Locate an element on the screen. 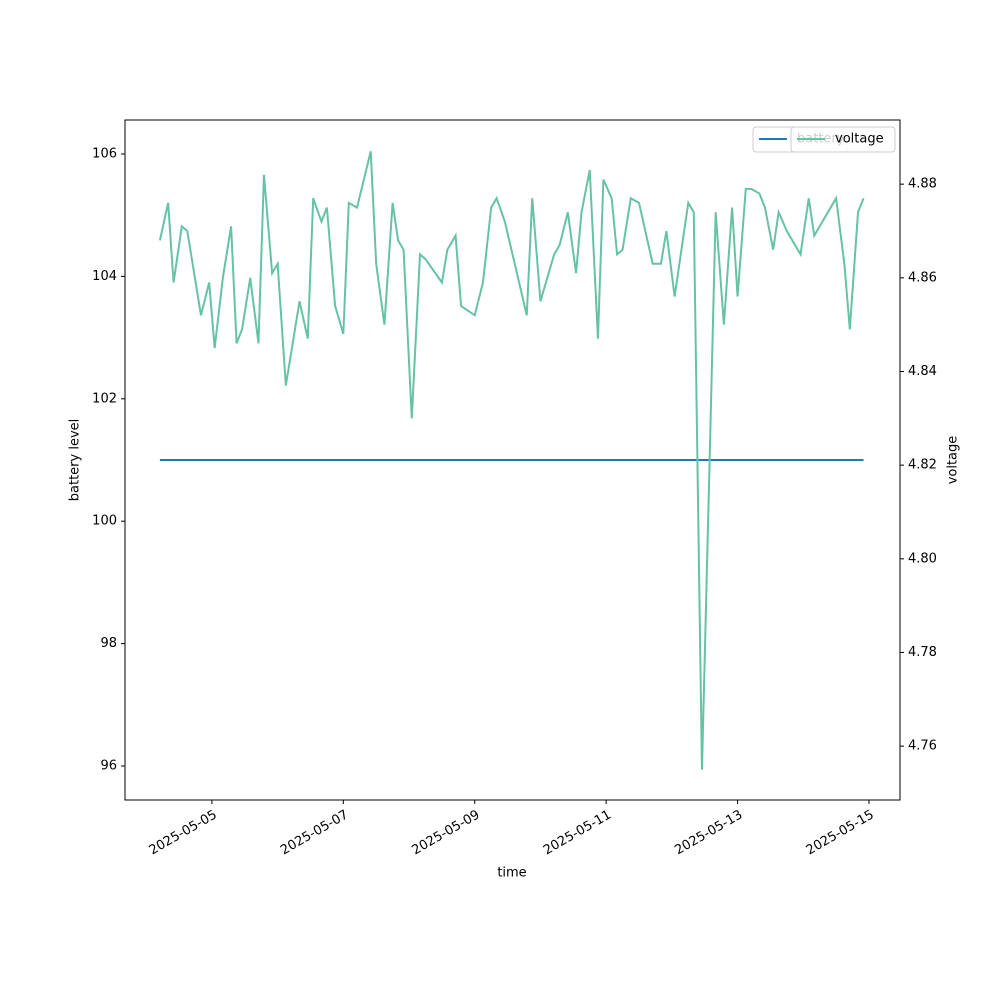 The width and height of the screenshot is (1000, 1004). y-tick-label: 106 is located at coordinates (104, 154).